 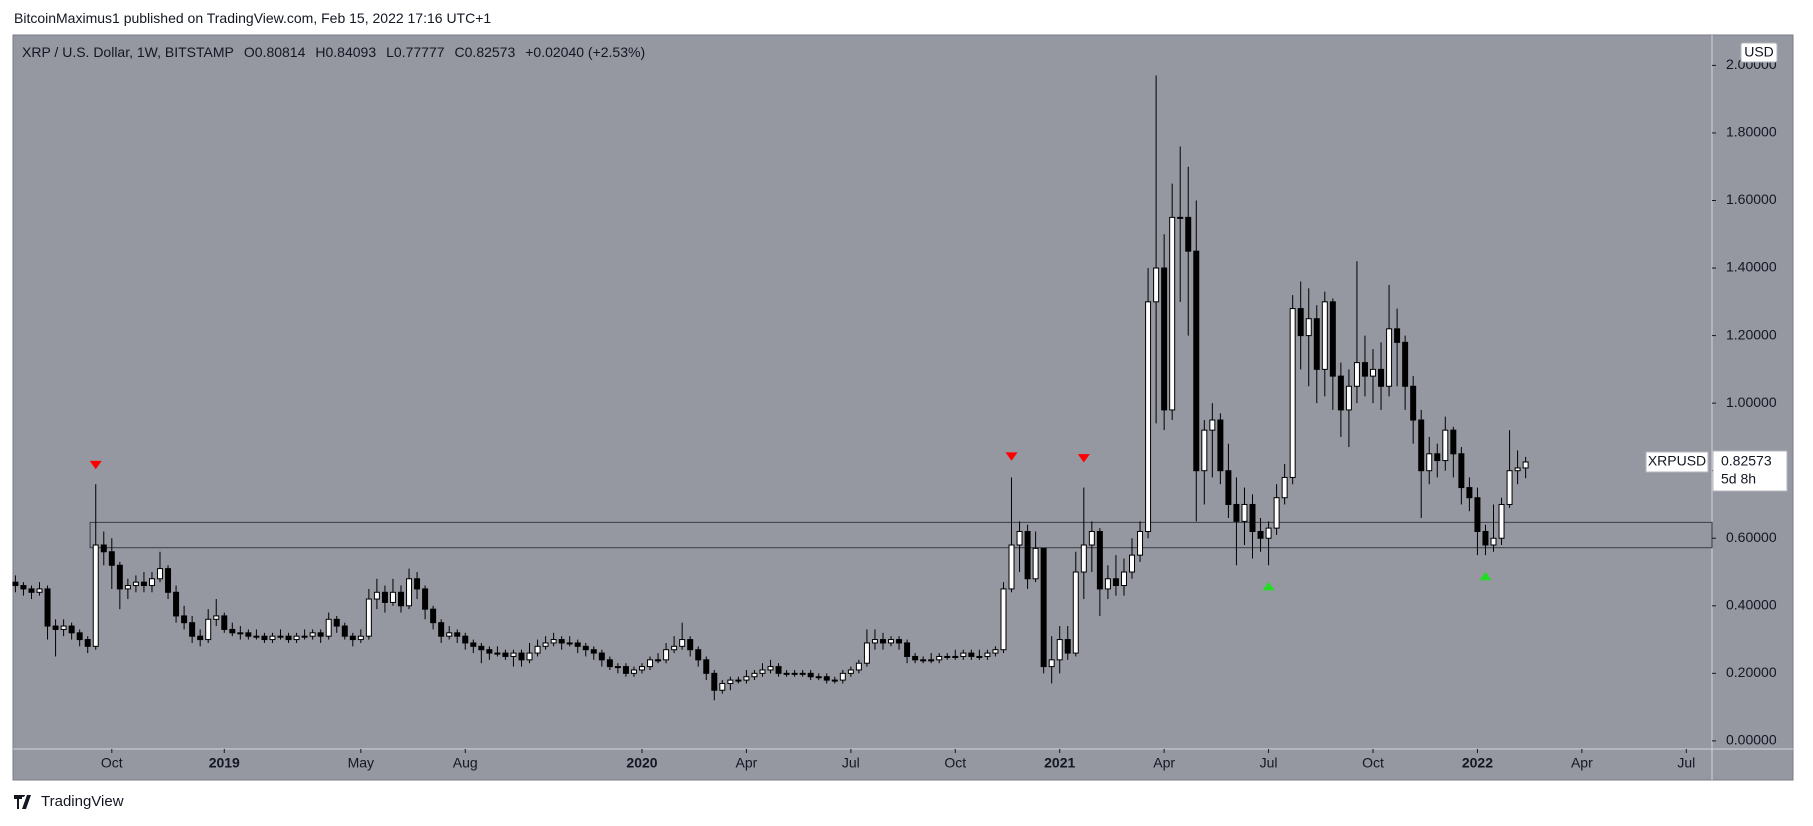 I want to click on x-tick-label: Jul, so click(x=1269, y=763).